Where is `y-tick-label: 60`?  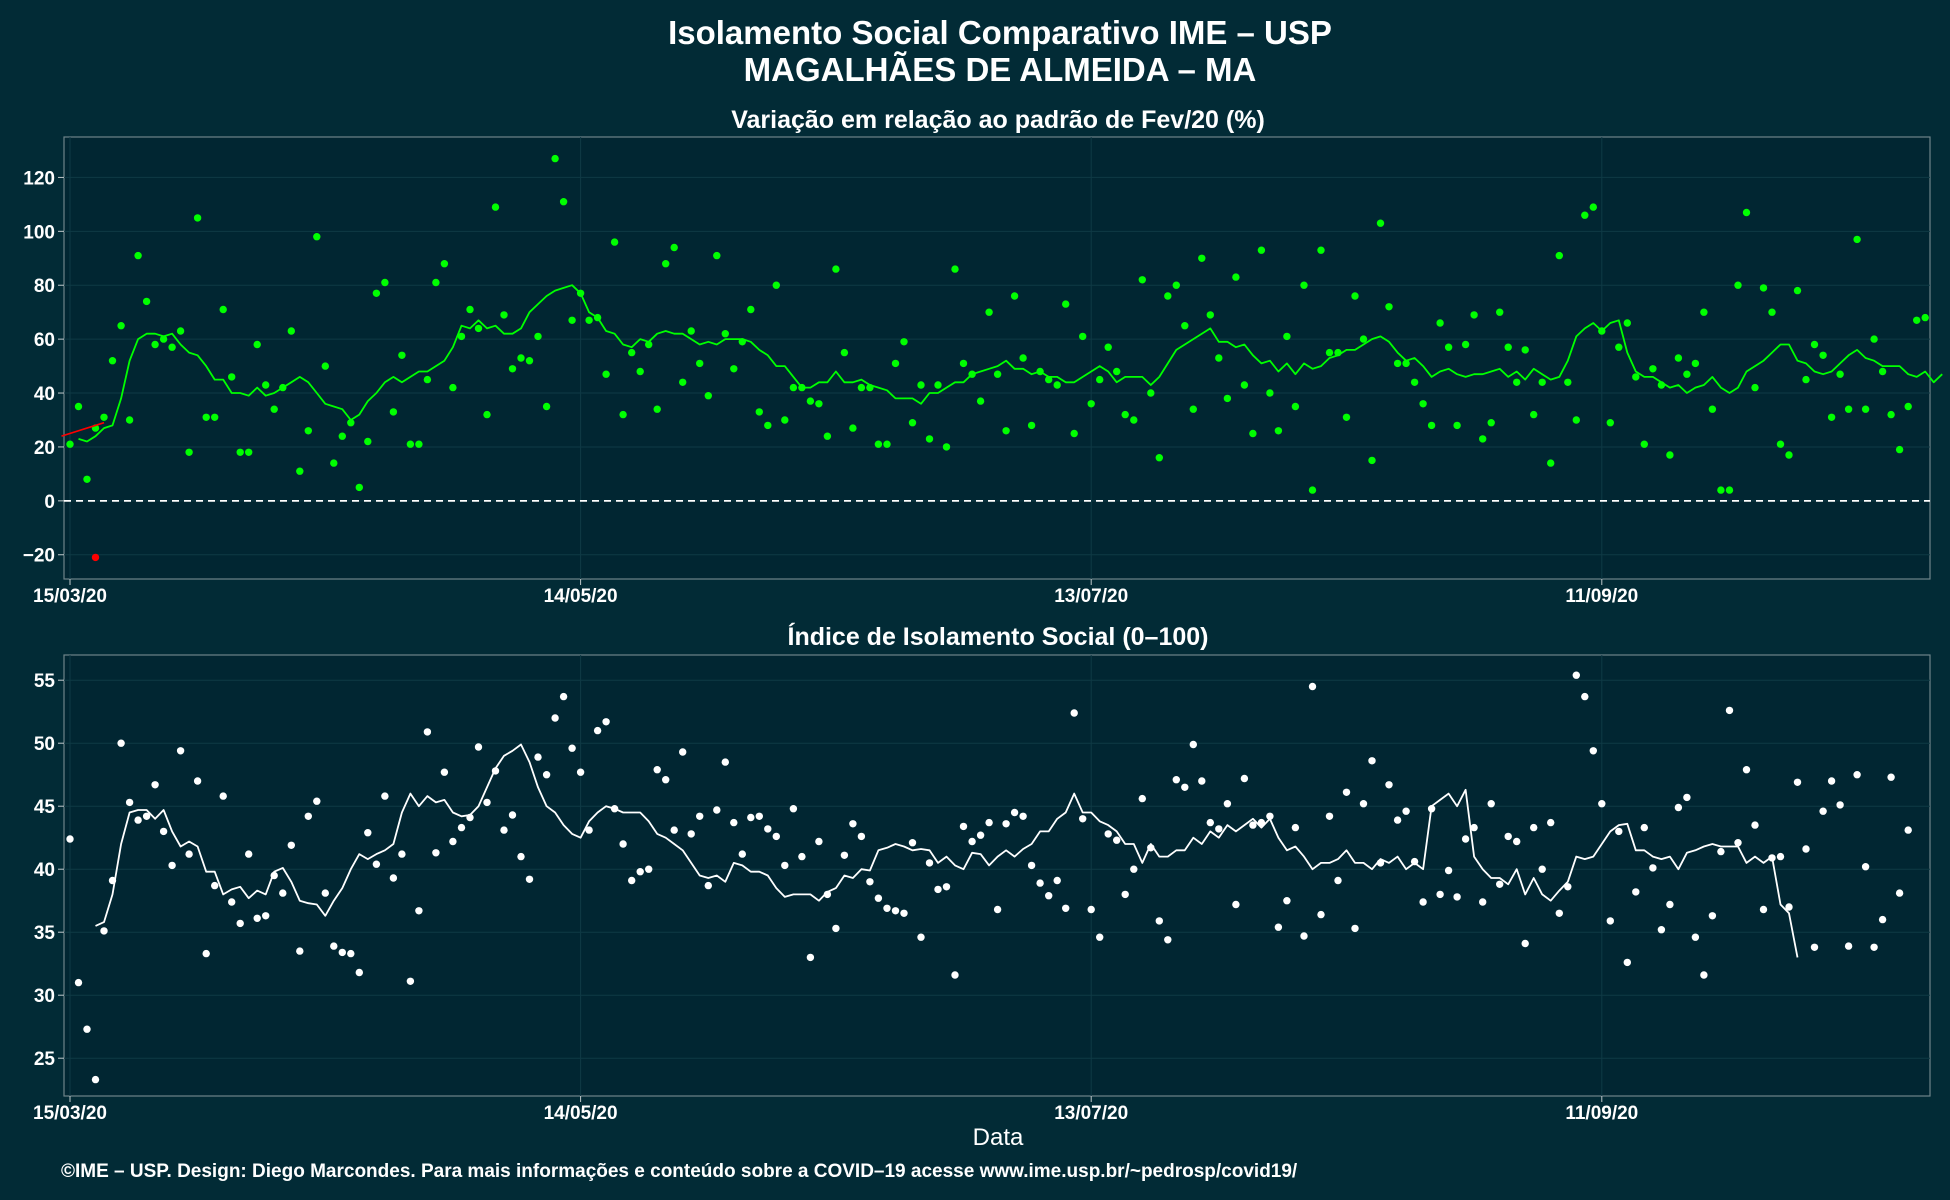 y-tick-label: 60 is located at coordinates (44, 340).